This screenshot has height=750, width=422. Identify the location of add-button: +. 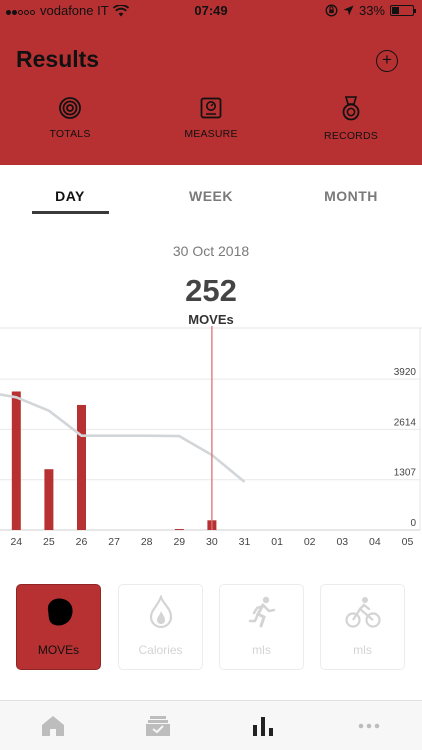
(387, 61).